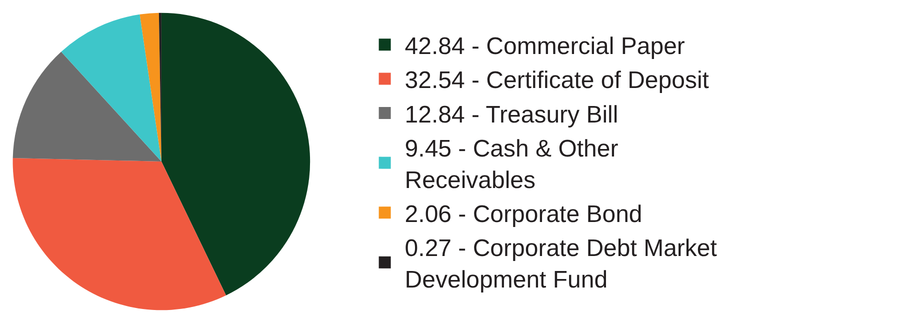  I want to click on legend-label: 32.54 - Certificate of Deposit, so click(557, 80).